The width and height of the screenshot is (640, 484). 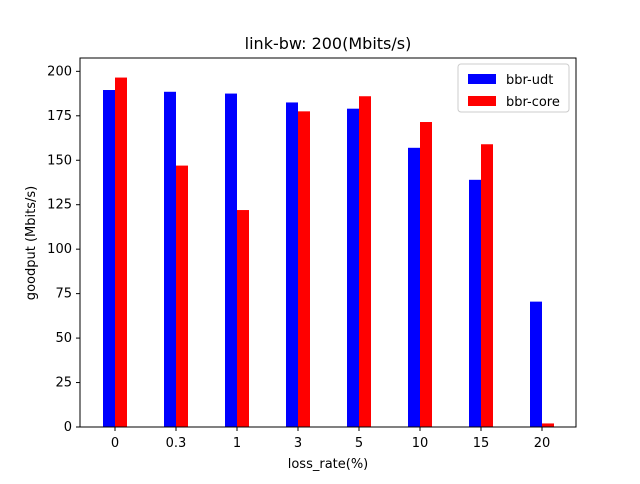 What do you see at coordinates (481, 443) in the screenshot?
I see `x-tick-label: 15` at bounding box center [481, 443].